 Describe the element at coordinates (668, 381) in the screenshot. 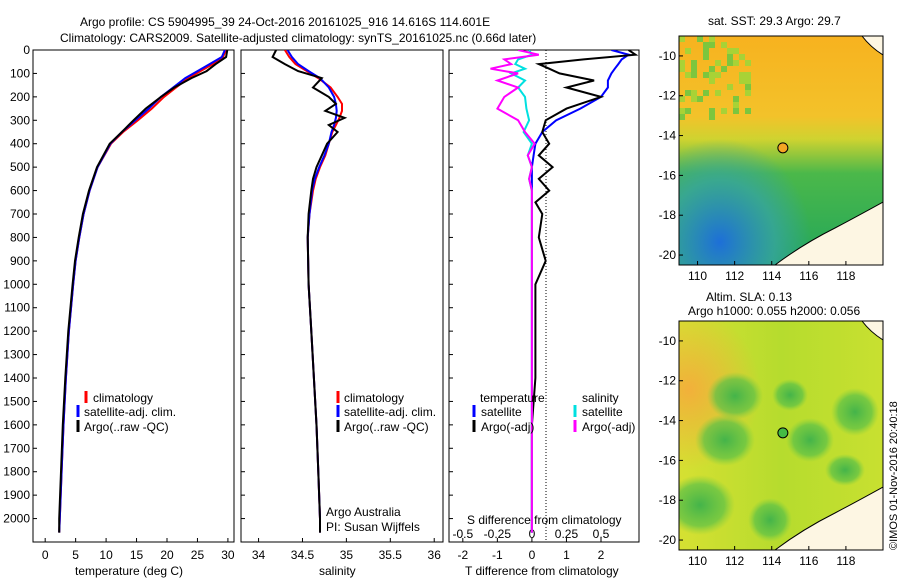

I see `y-tick-label: -12` at that location.